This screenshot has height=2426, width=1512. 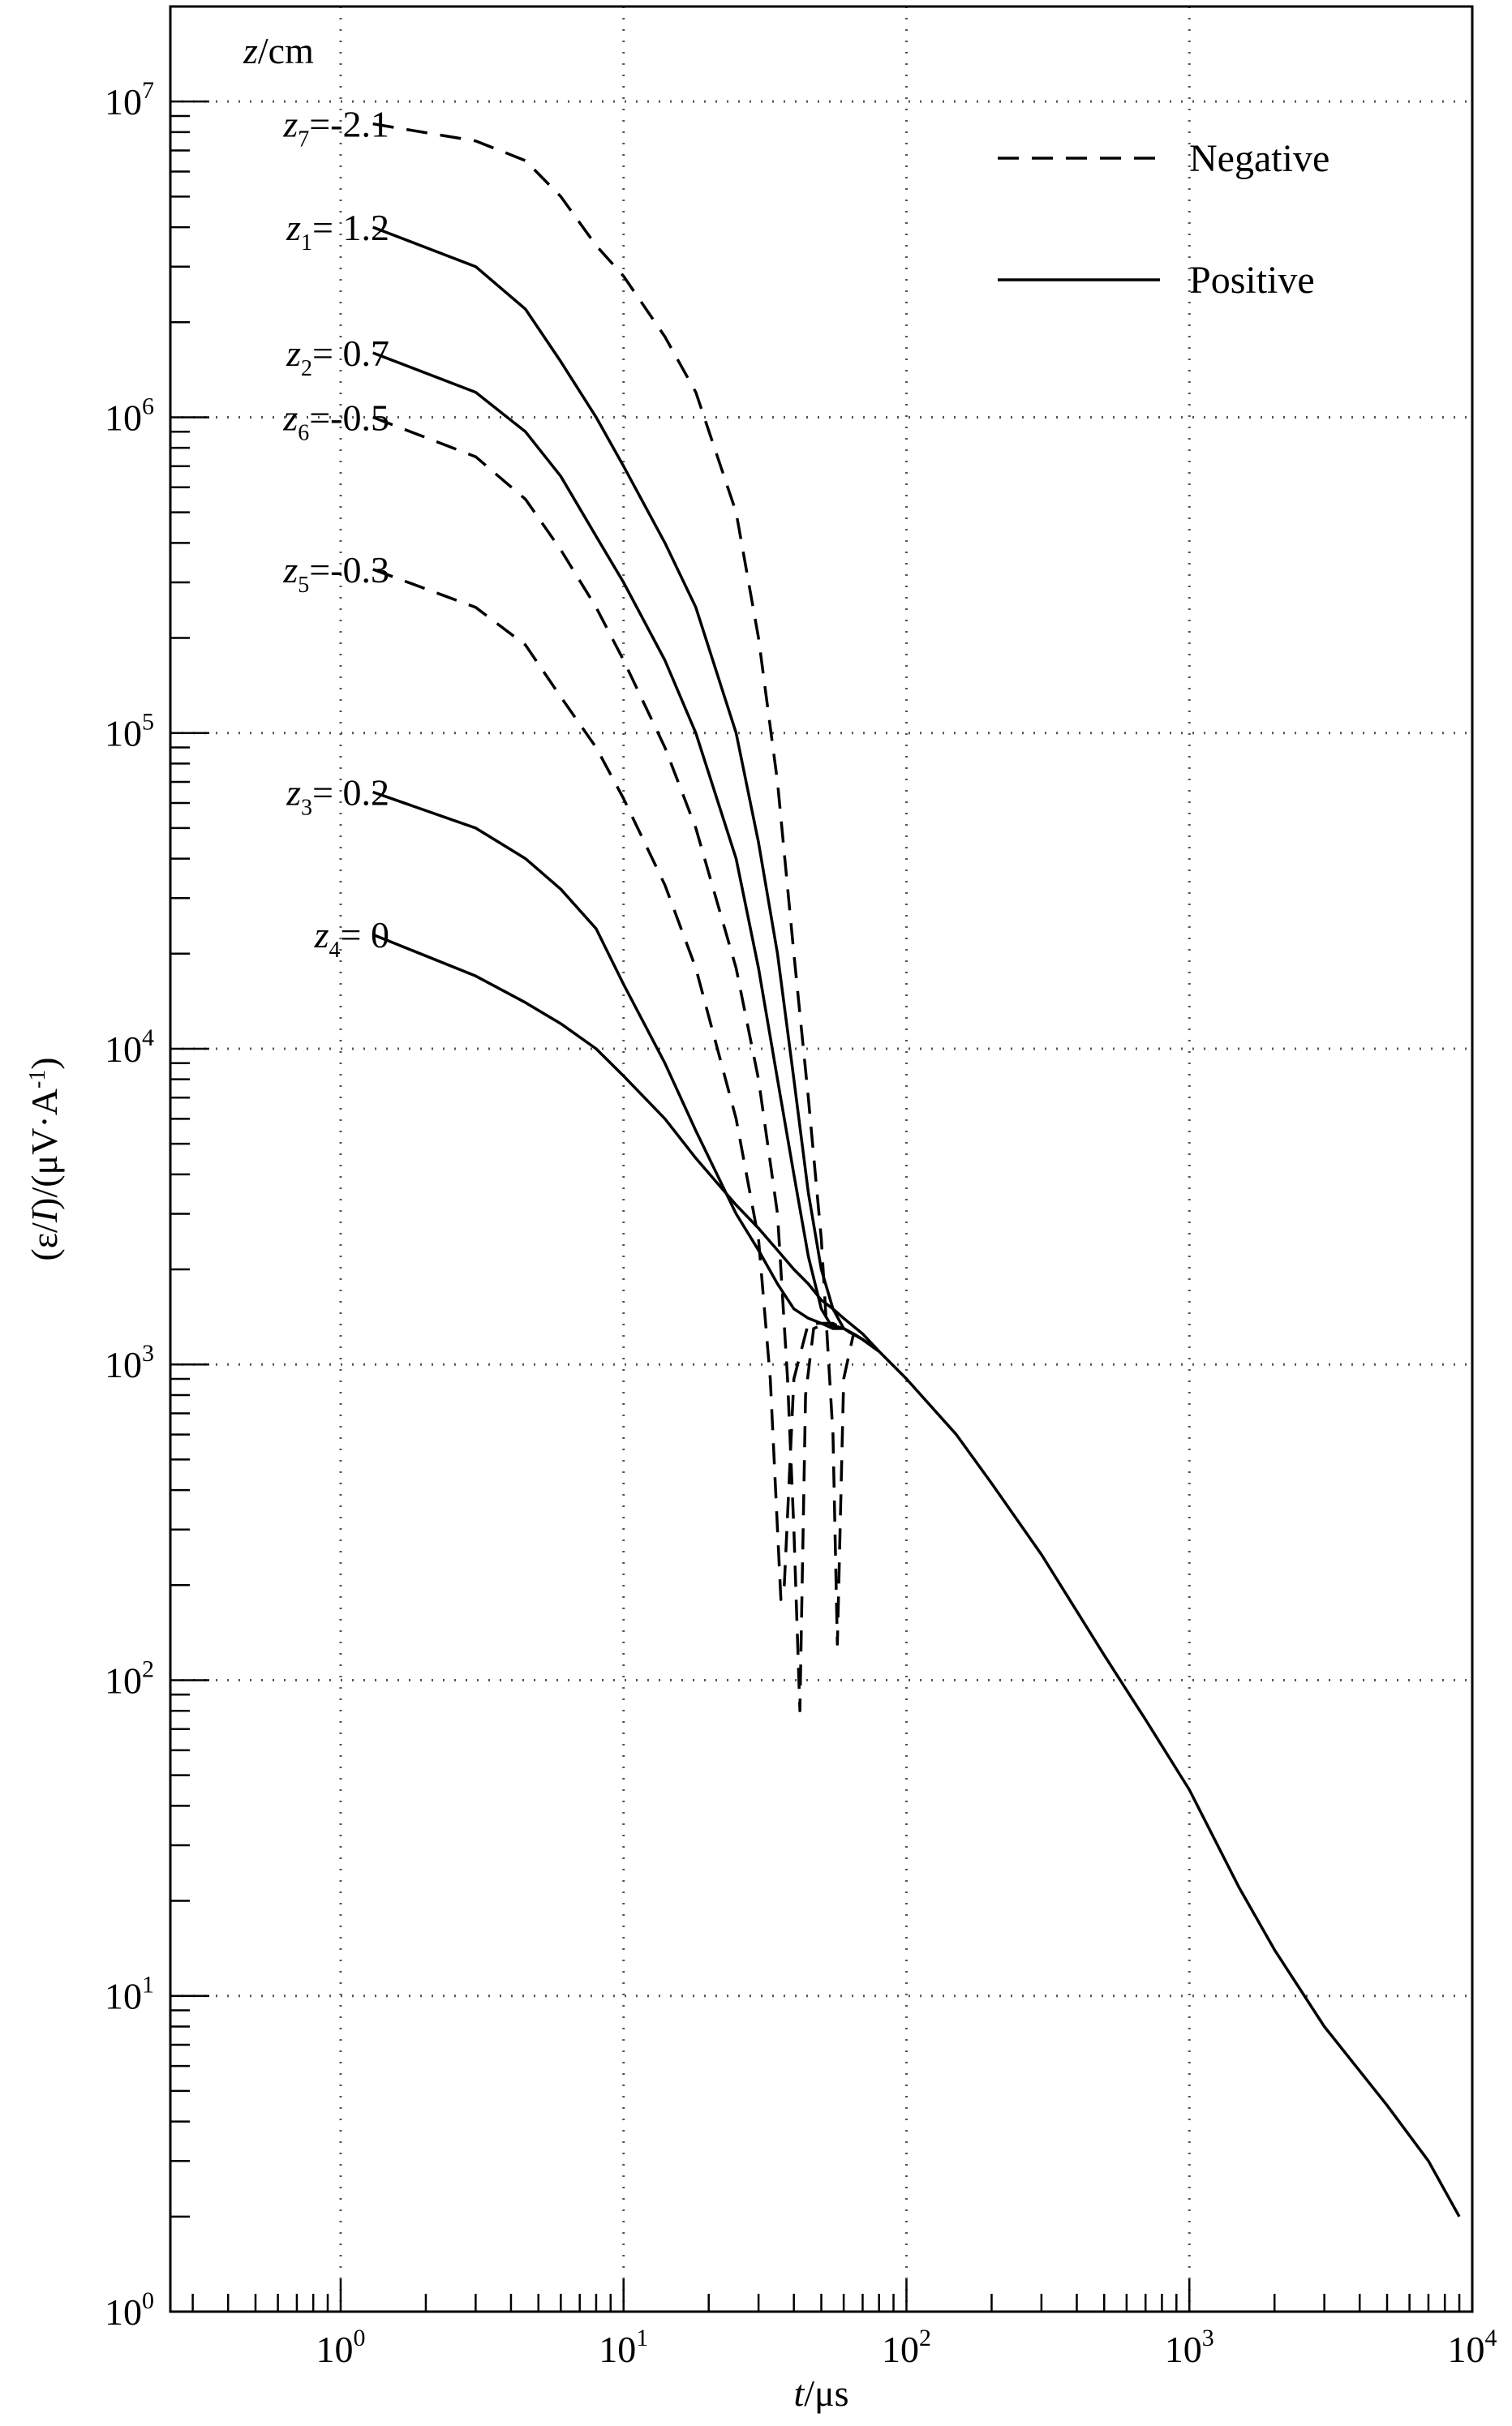 I want to click on curve-label-z7: z7=-2.1, so click(x=335, y=128).